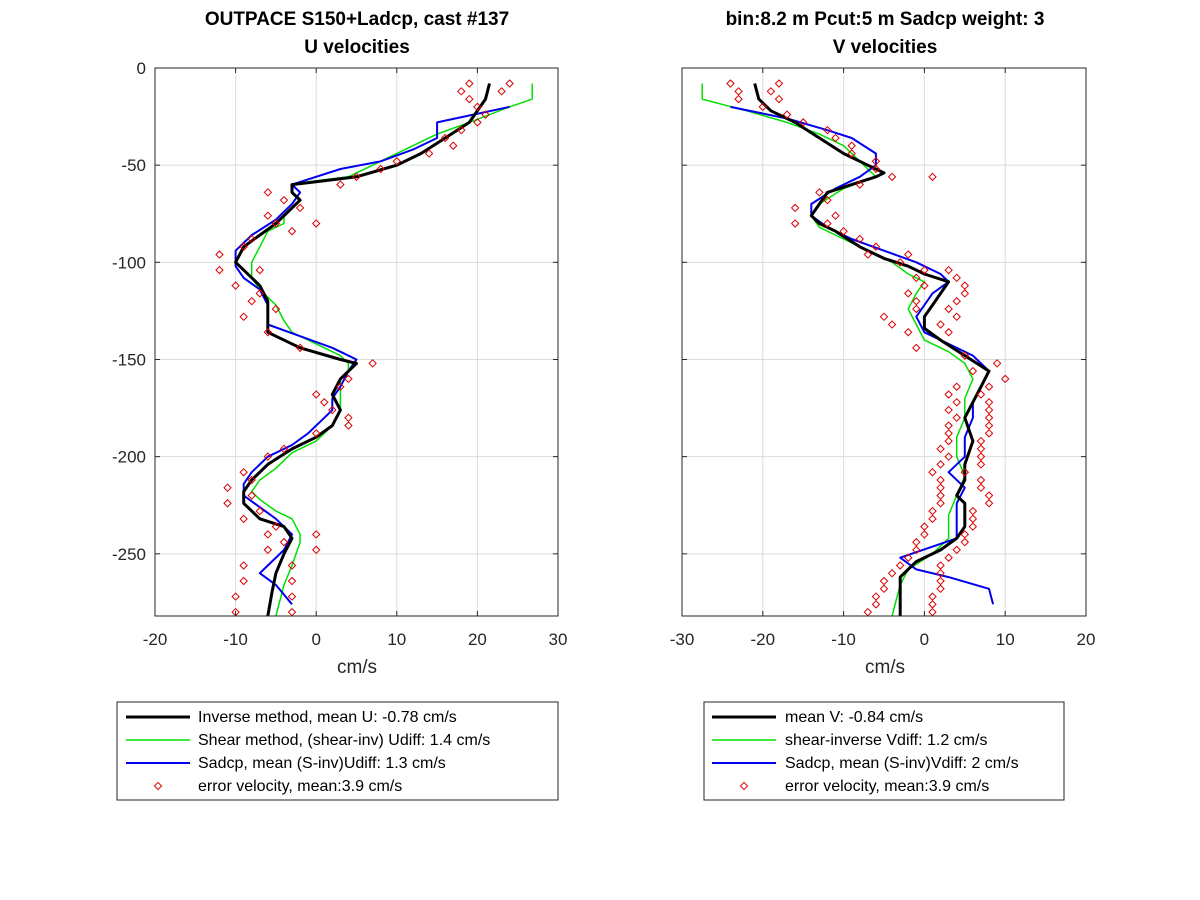 This screenshot has width=1200, height=900. What do you see at coordinates (1005, 639) in the screenshot?
I see `v-xtick-label: 10` at bounding box center [1005, 639].